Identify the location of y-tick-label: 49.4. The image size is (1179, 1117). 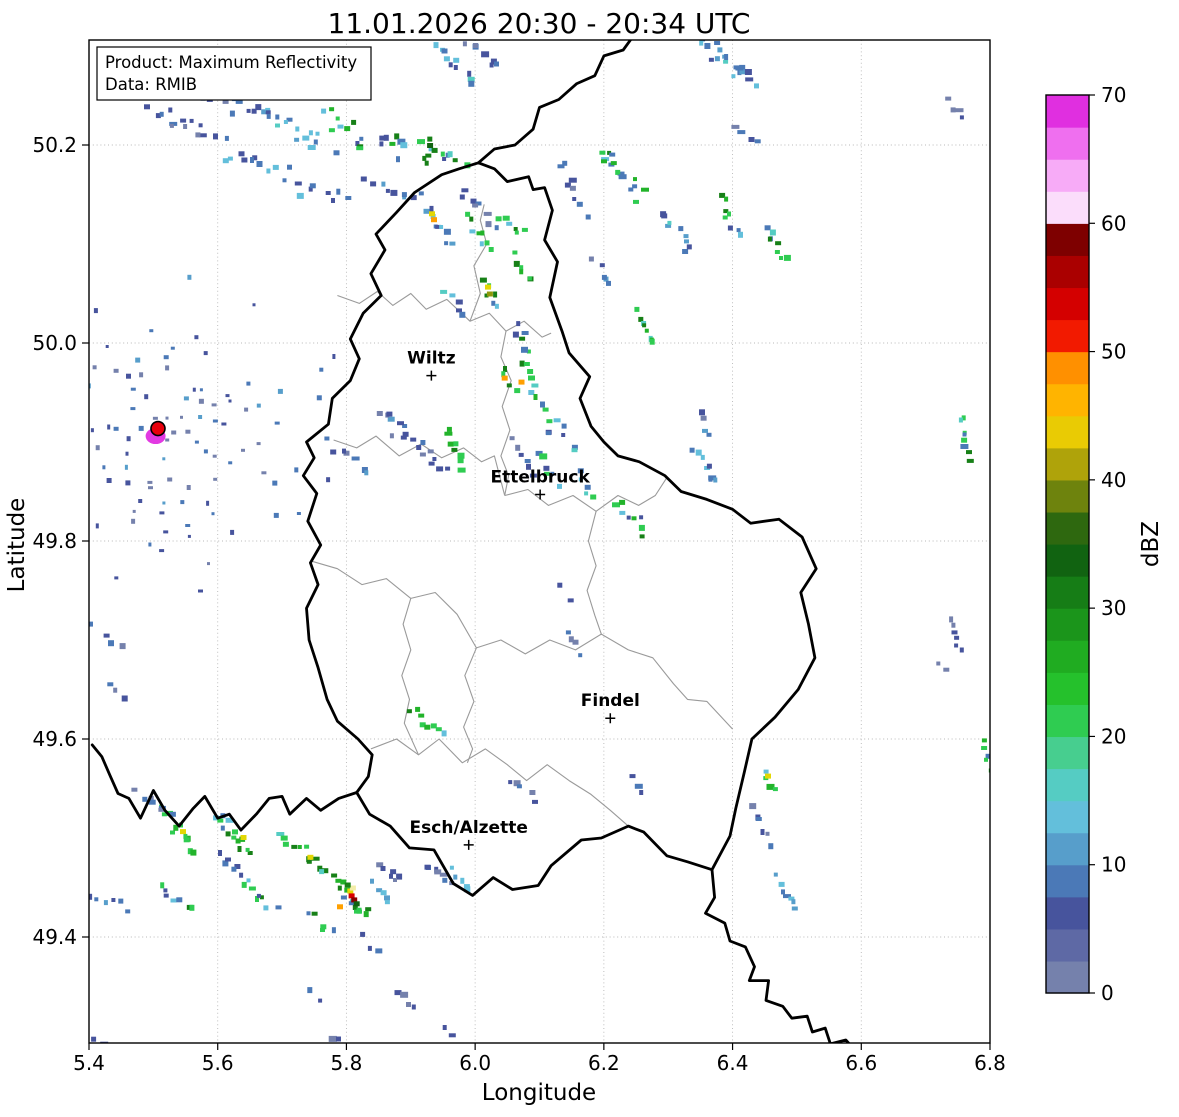
(54, 937).